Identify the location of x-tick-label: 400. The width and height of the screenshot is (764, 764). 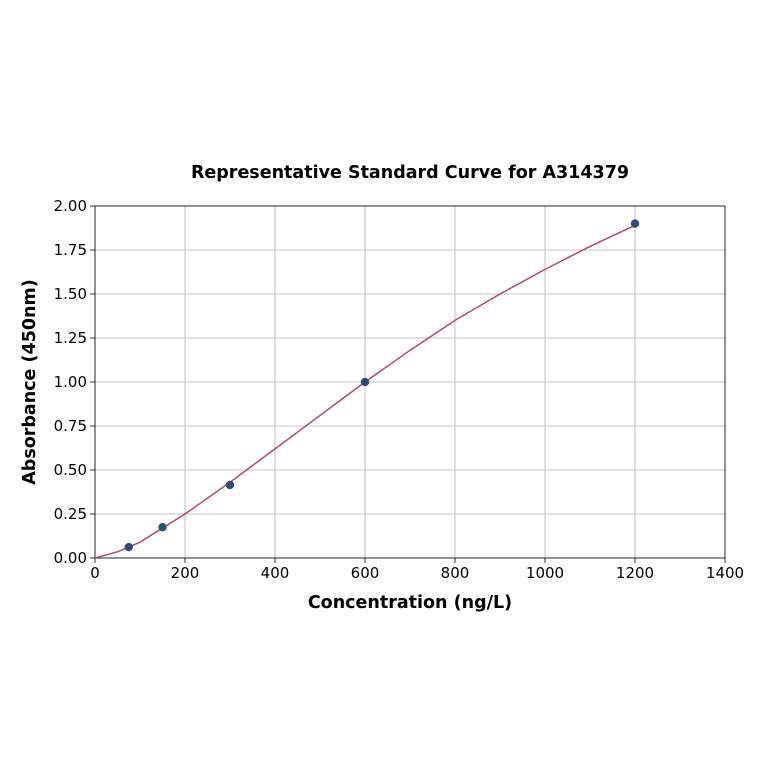
(275, 573).